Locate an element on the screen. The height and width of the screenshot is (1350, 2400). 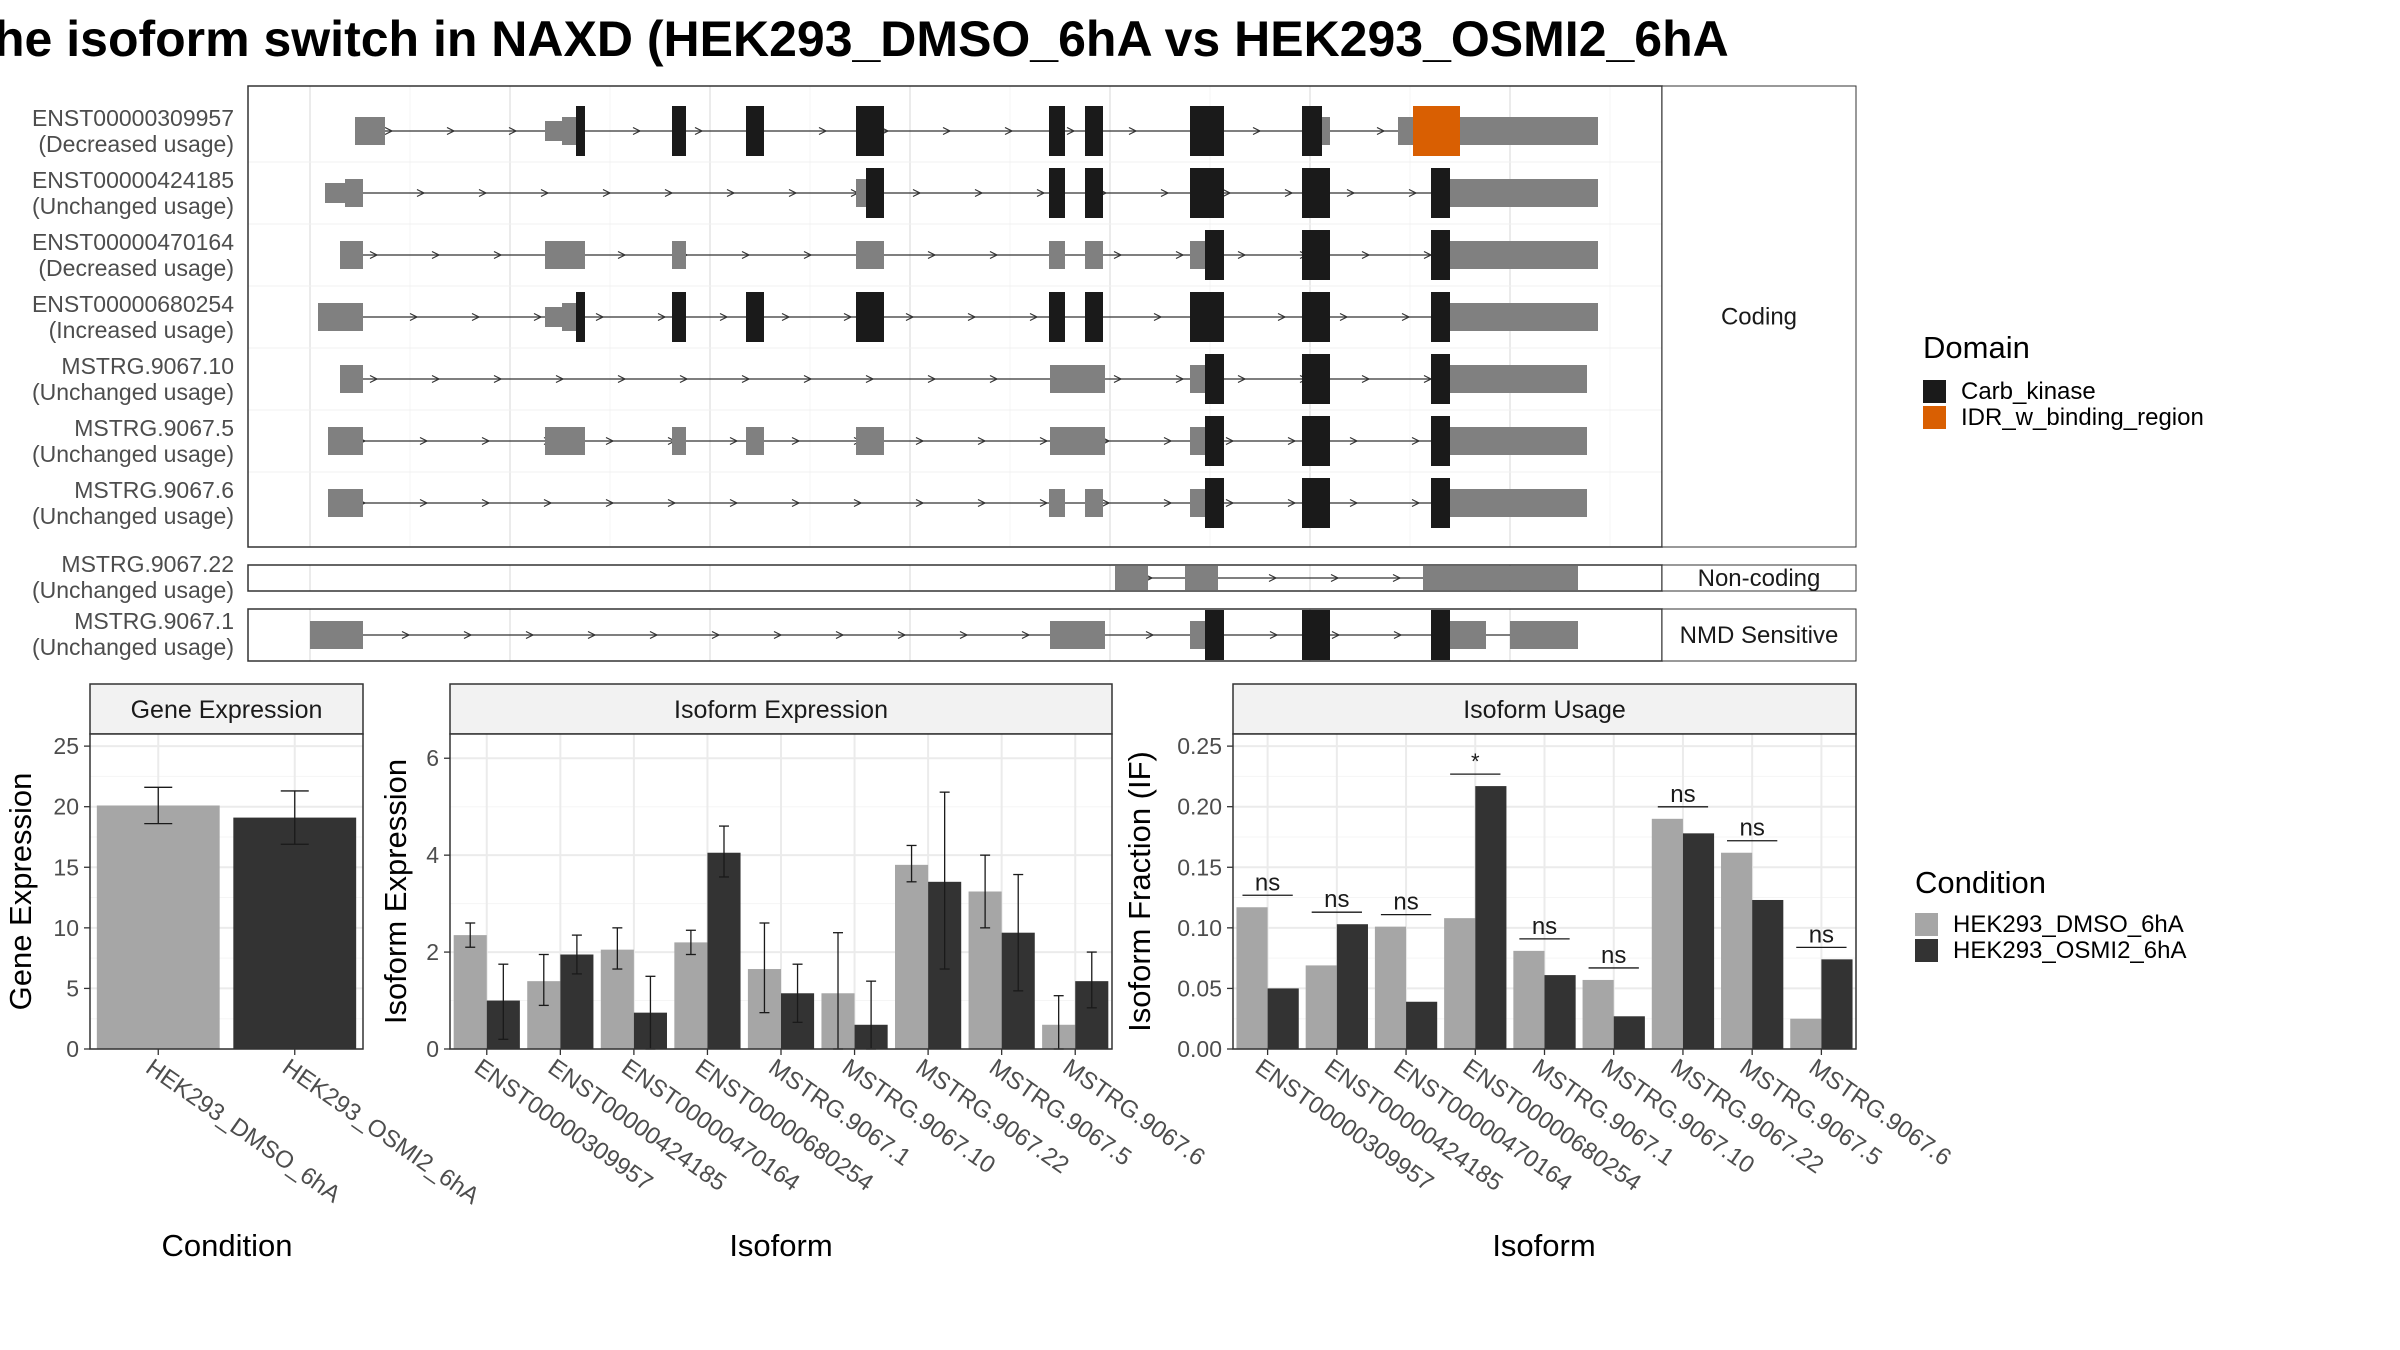
panel-strip-title: Isoform Usage is located at coordinates (1544, 710).